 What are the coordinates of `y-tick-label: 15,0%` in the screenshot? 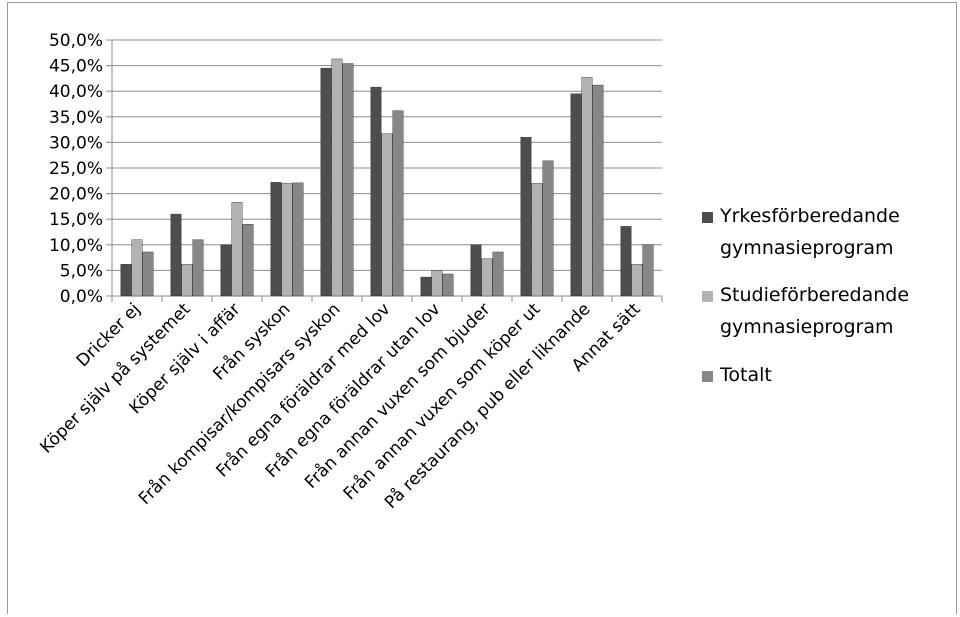 It's located at (76, 220).